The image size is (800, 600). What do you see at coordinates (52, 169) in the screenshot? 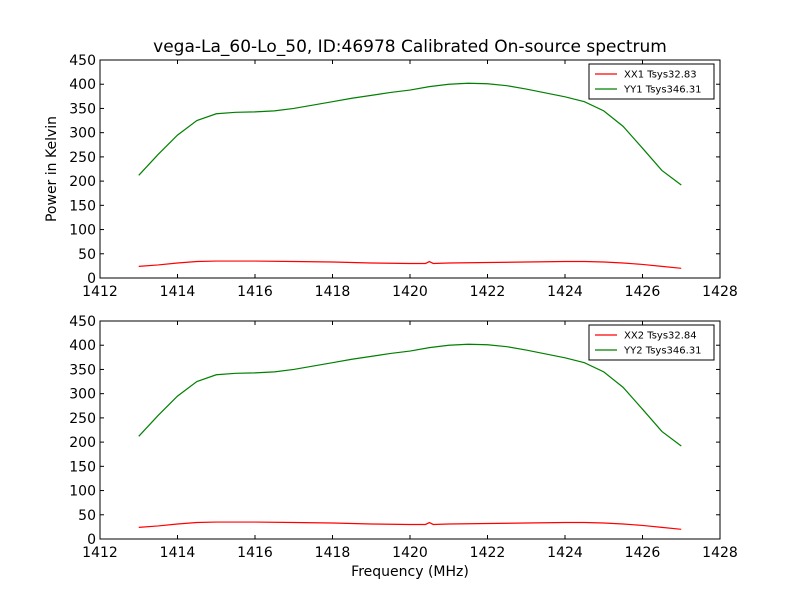
I see `y-axis-label: Power in Kelvin` at bounding box center [52, 169].